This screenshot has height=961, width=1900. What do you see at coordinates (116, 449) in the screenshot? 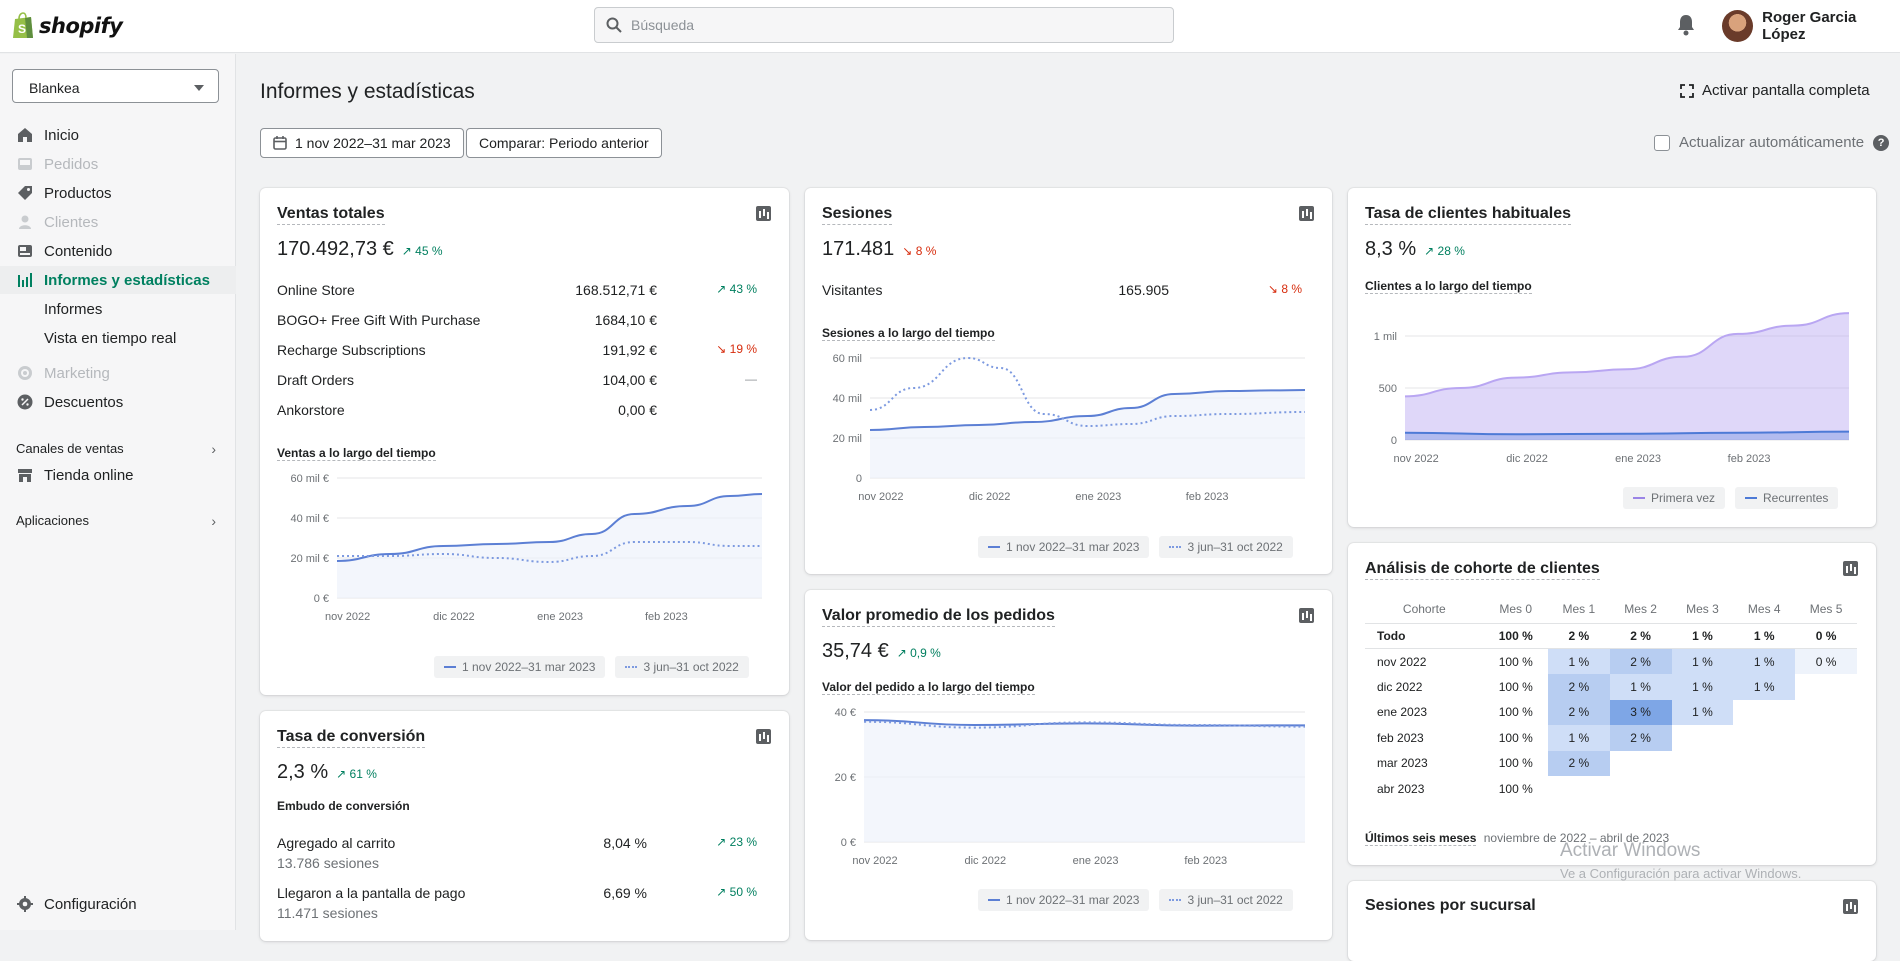
I see `sidebar-section-canales: Canales de ventas ›` at bounding box center [116, 449].